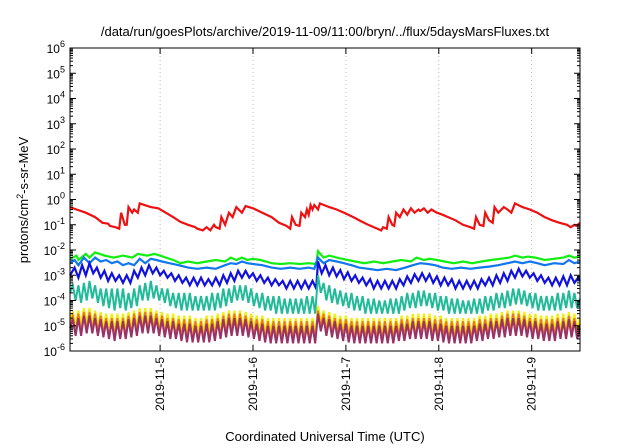  What do you see at coordinates (62, 95) in the screenshot?
I see `y-tick-label-exponent: 4` at bounding box center [62, 95].